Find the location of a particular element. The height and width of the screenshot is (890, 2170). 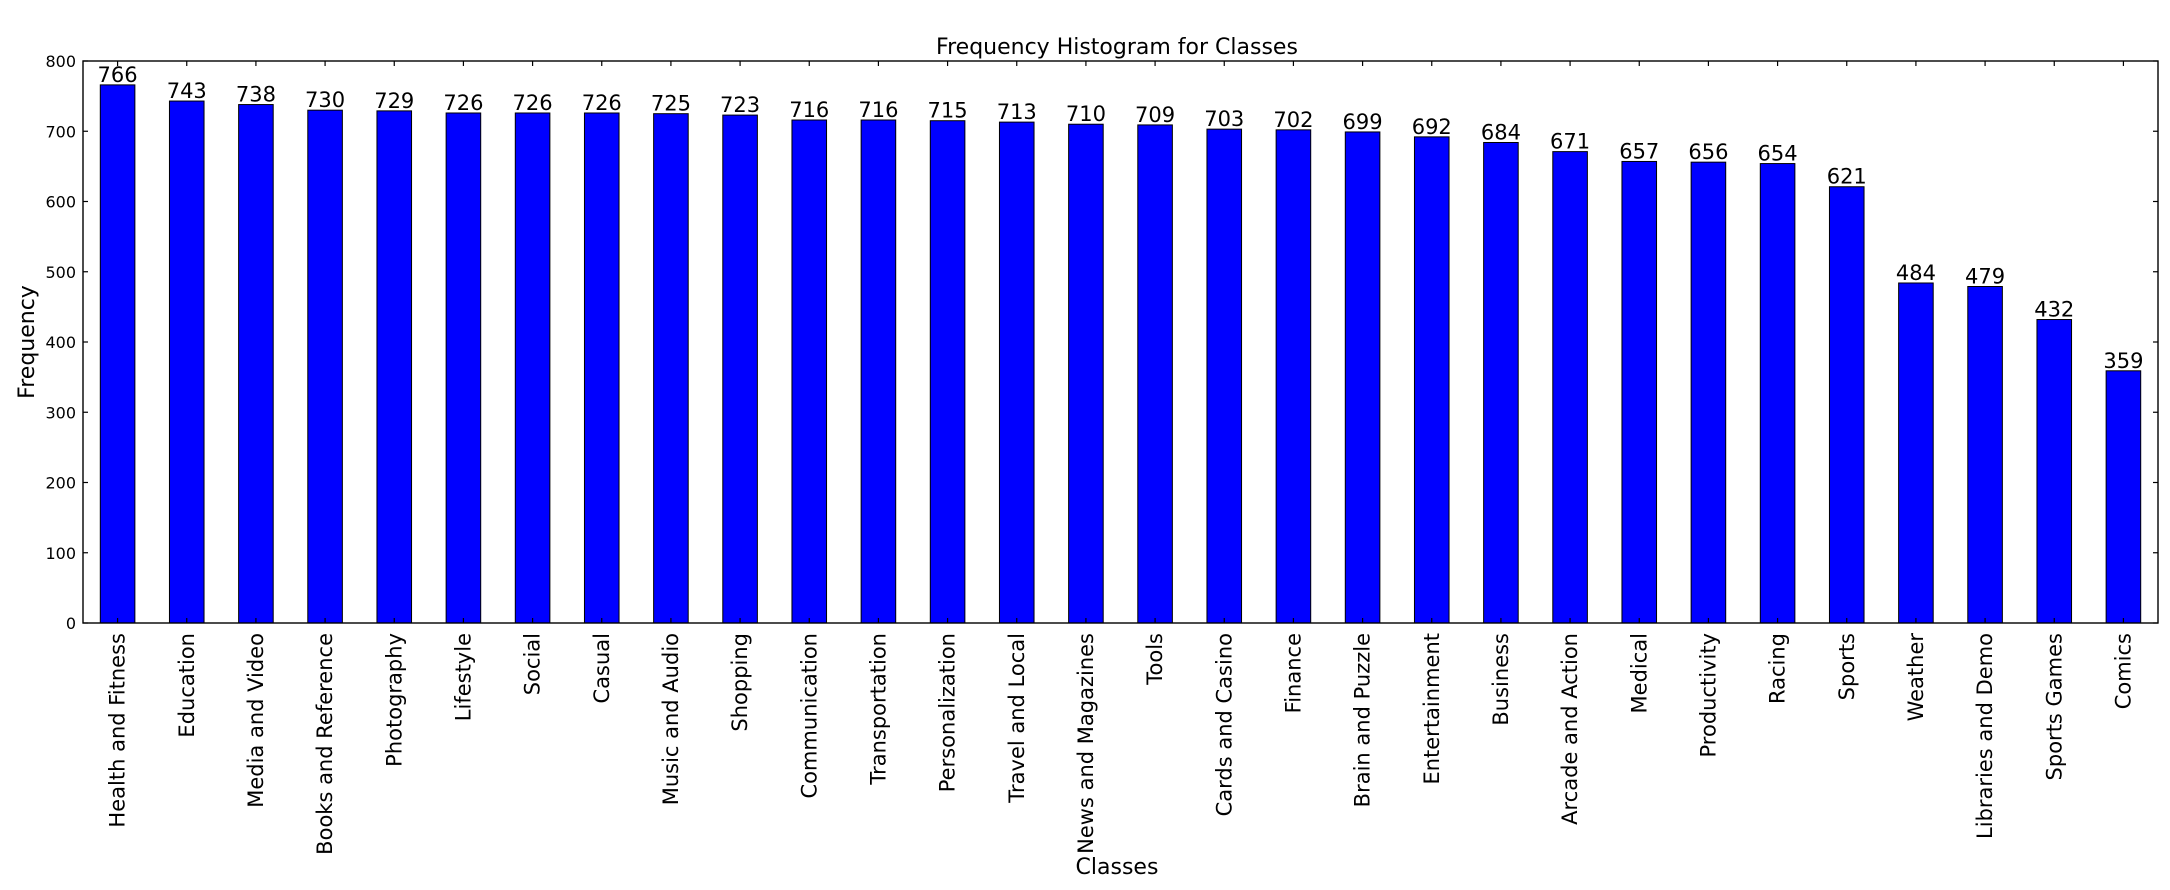

x-tick-label: Tools is located at coordinates (1155, 659).